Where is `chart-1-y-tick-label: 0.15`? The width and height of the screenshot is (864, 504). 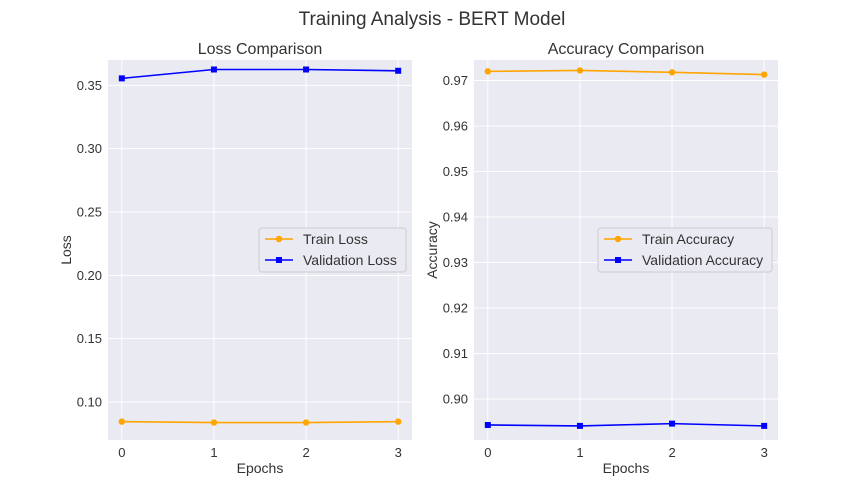
chart-1-y-tick-label: 0.15 is located at coordinates (89, 338).